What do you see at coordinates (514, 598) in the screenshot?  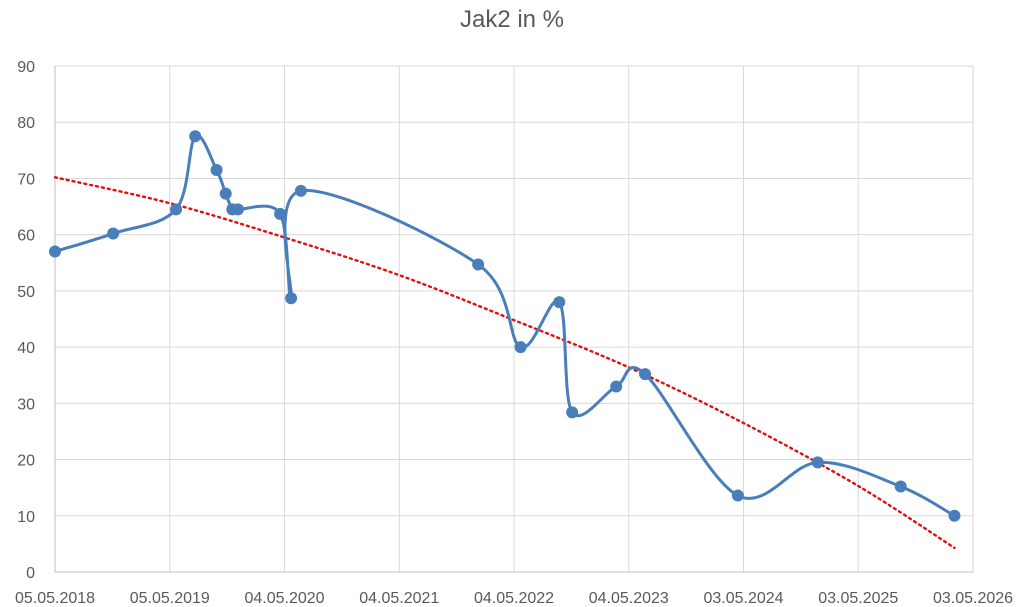 I see `x-tick-label: 04.05.2022` at bounding box center [514, 598].